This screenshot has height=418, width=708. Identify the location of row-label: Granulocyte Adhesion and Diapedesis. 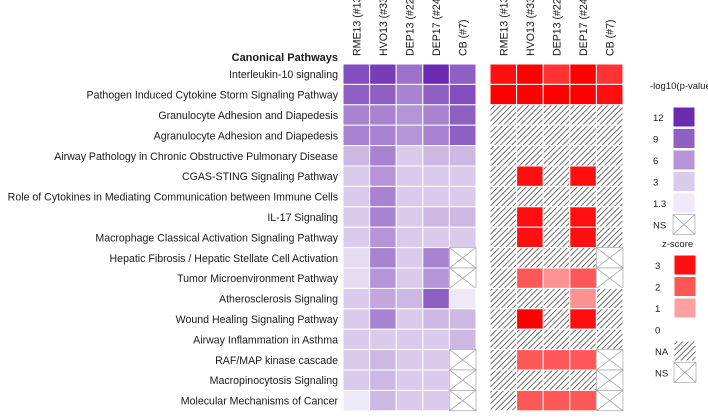
(248, 116).